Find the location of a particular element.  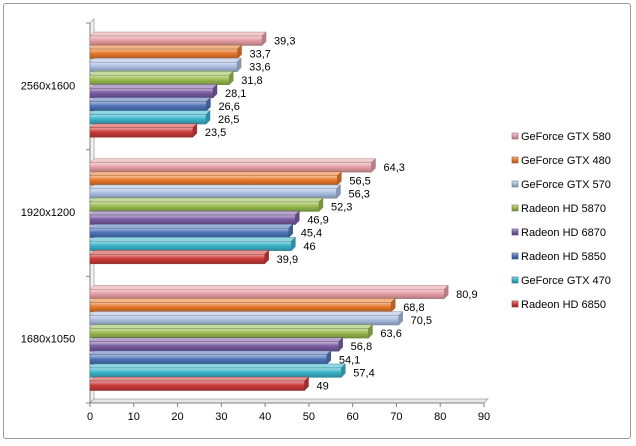

data-label: 57,4 is located at coordinates (363, 373).